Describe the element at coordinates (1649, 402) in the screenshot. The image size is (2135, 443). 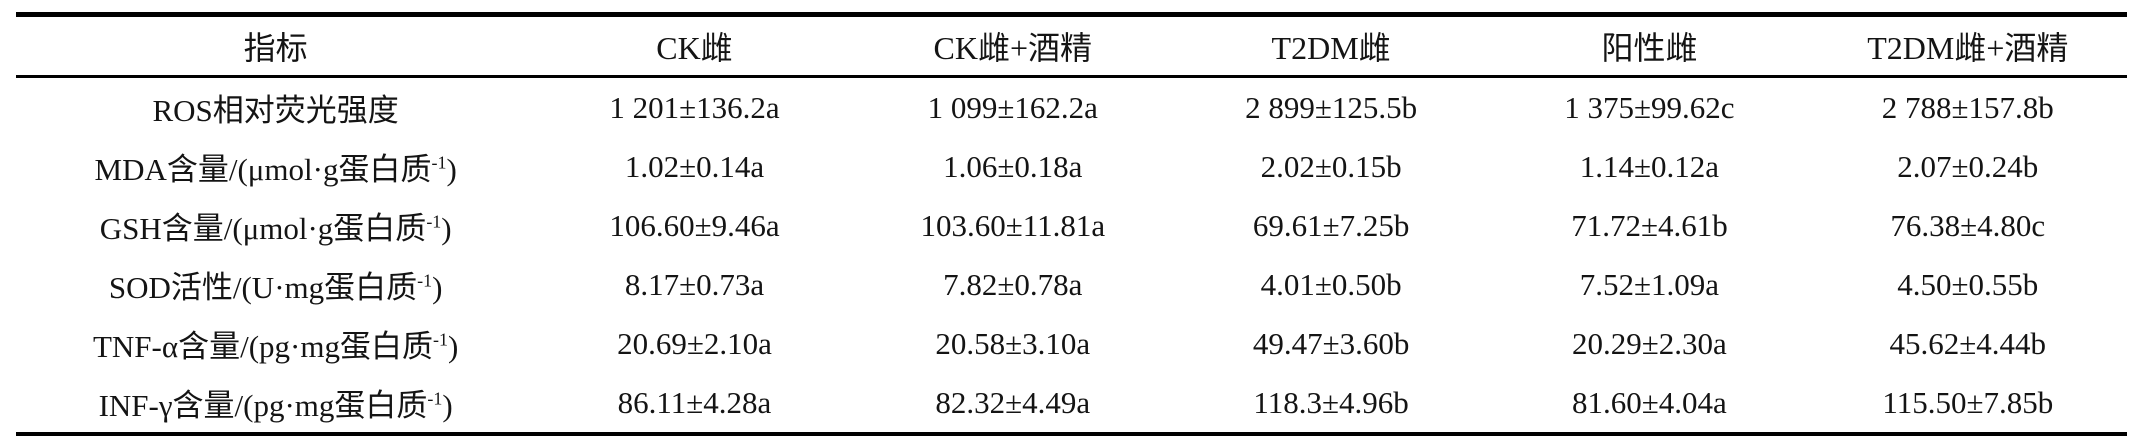
I see `value-cell: 81.60±4.04a` at that location.